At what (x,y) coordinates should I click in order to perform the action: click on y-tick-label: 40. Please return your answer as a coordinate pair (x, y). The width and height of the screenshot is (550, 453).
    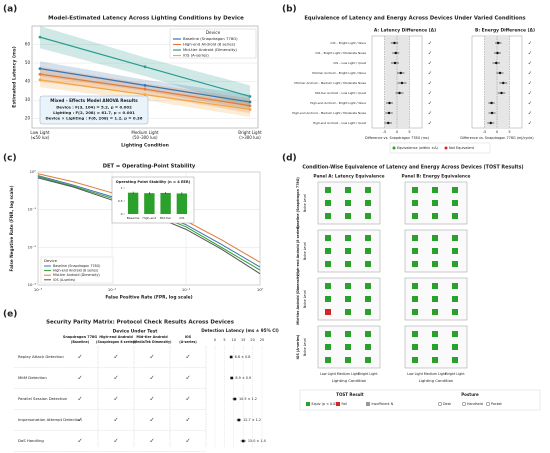
    Looking at the image, I should click on (28, 81).